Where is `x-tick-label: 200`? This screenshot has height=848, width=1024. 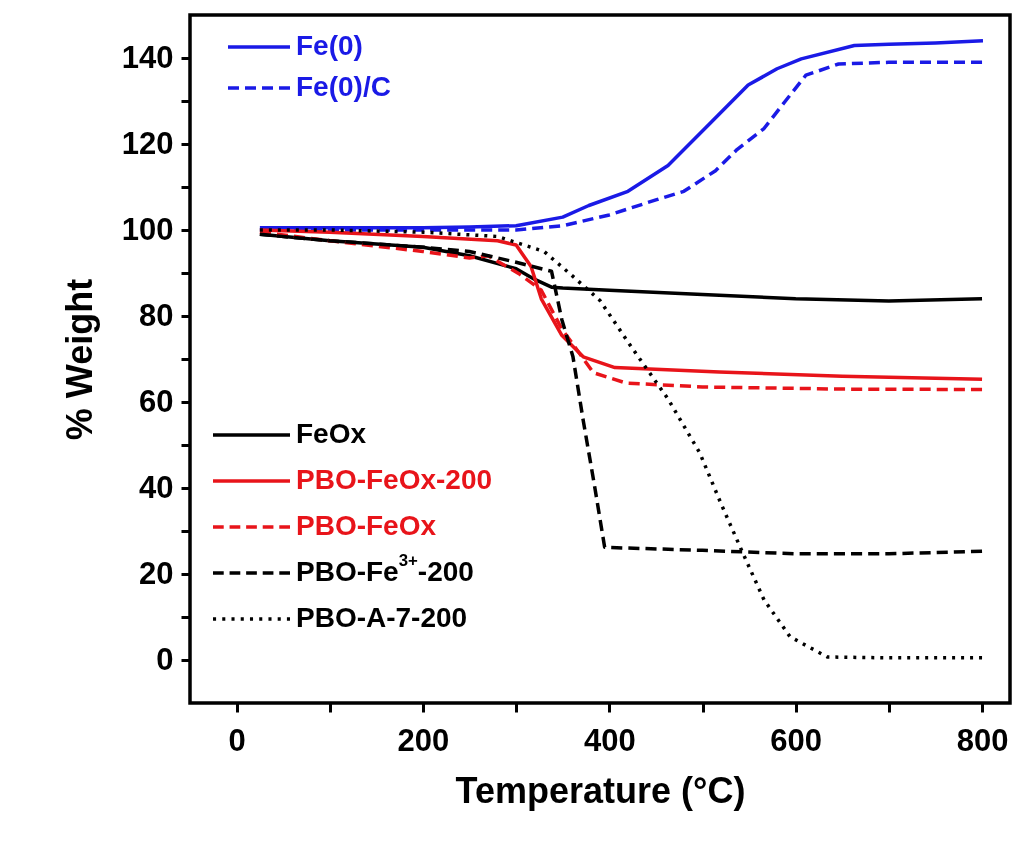 x-tick-label: 200 is located at coordinates (423, 740).